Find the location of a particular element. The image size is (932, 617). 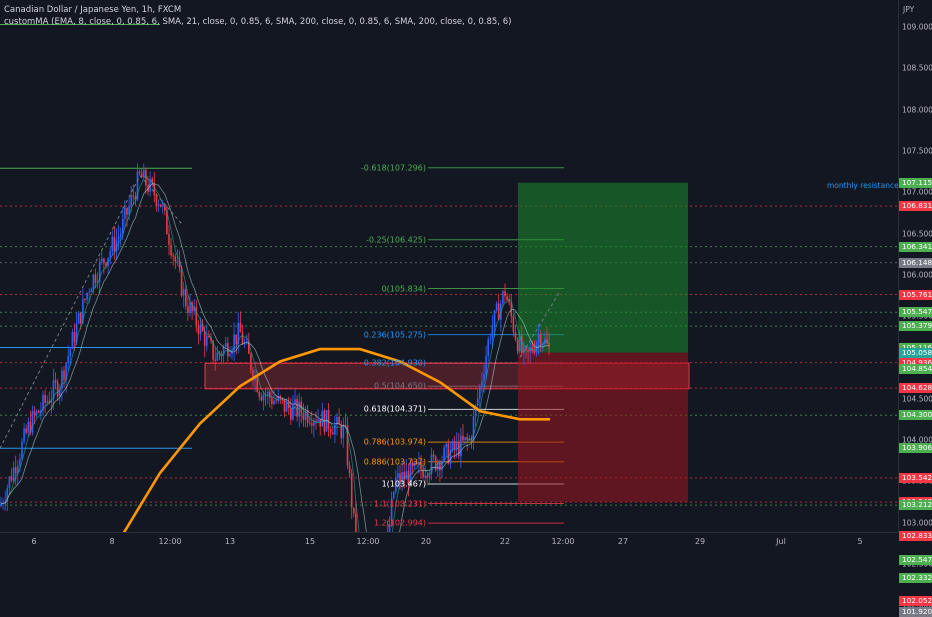

fib-label: 0.786(103.974) is located at coordinates (394, 442).